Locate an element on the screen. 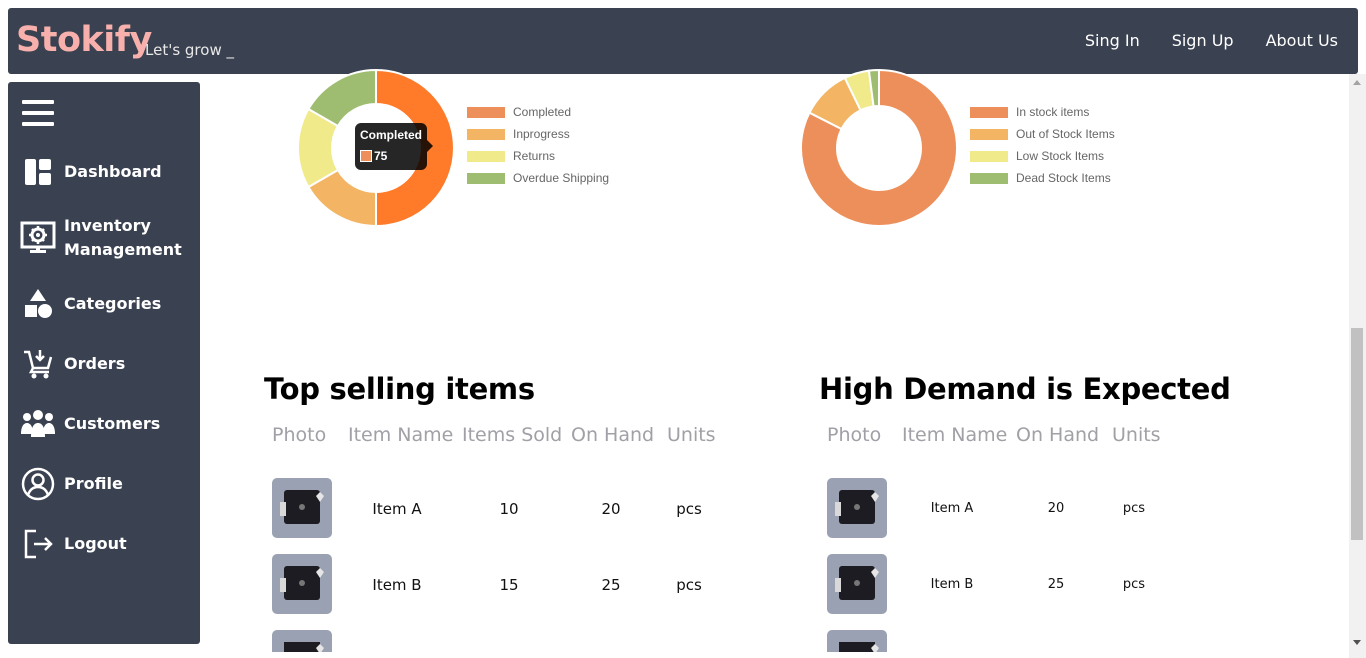 The image size is (1366, 658). chart-tooltip: Completed 75 is located at coordinates (394, 146).